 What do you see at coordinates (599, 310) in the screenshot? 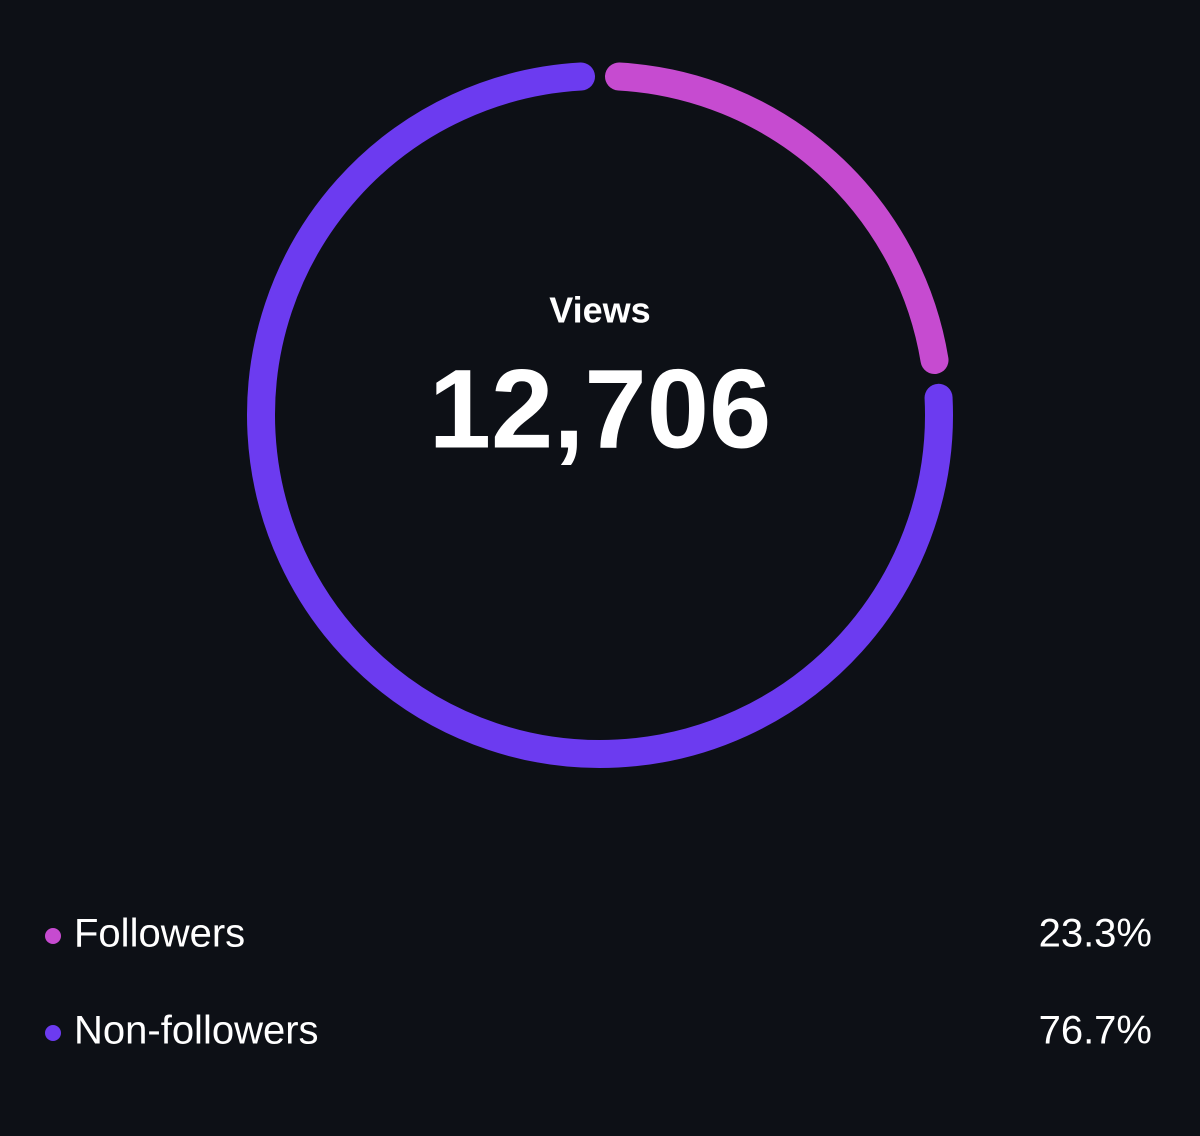
I see `center-label: Views` at bounding box center [599, 310].